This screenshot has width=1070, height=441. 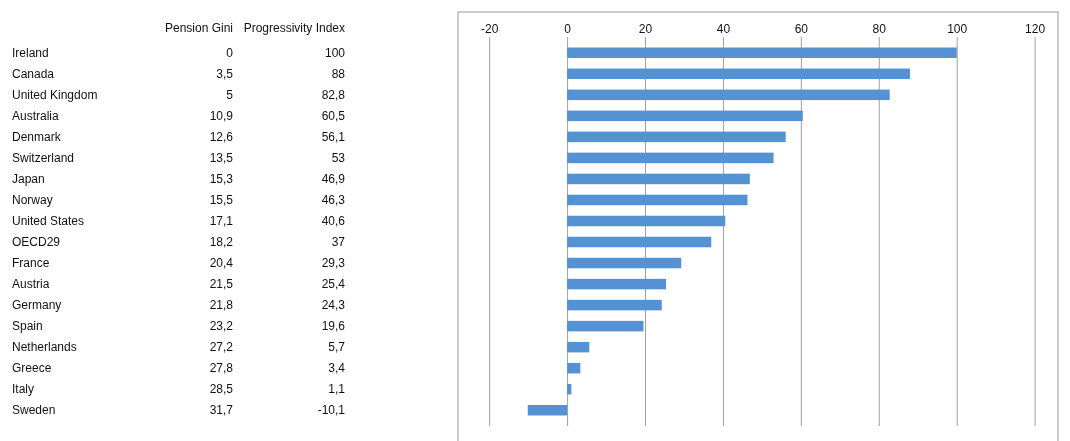 What do you see at coordinates (221, 347) in the screenshot?
I see `data-label: 27,2` at bounding box center [221, 347].